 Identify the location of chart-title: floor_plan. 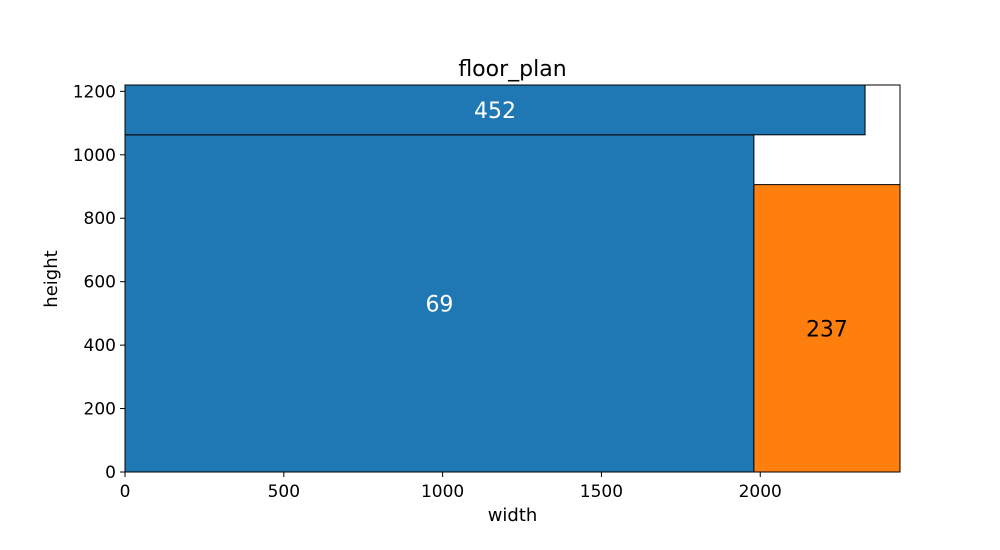
(512, 69).